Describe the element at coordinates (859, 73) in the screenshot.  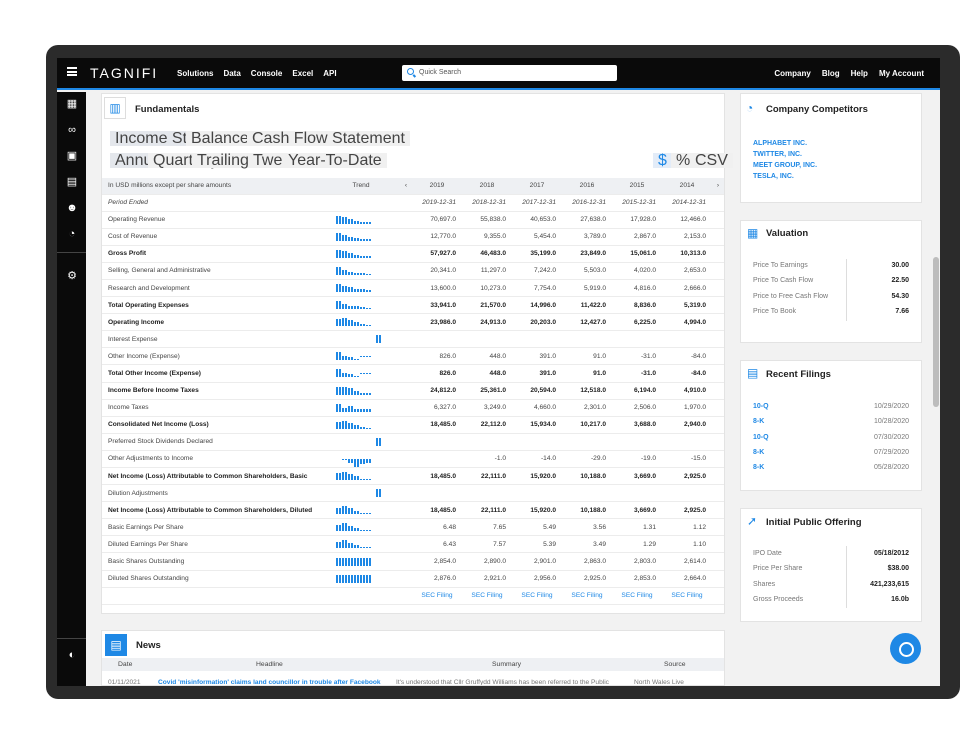
I see `nav-help: Help` at that location.